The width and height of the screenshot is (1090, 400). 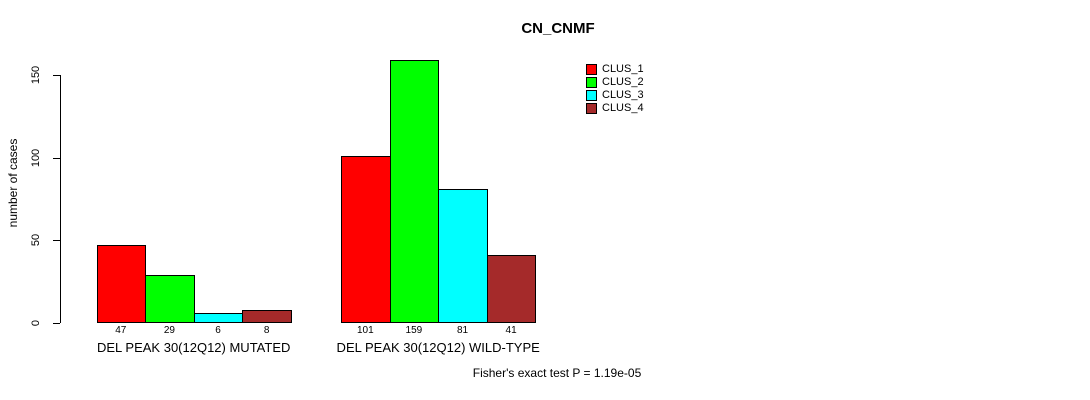 What do you see at coordinates (623, 82) in the screenshot?
I see `legend-label: CLUS_2` at bounding box center [623, 82].